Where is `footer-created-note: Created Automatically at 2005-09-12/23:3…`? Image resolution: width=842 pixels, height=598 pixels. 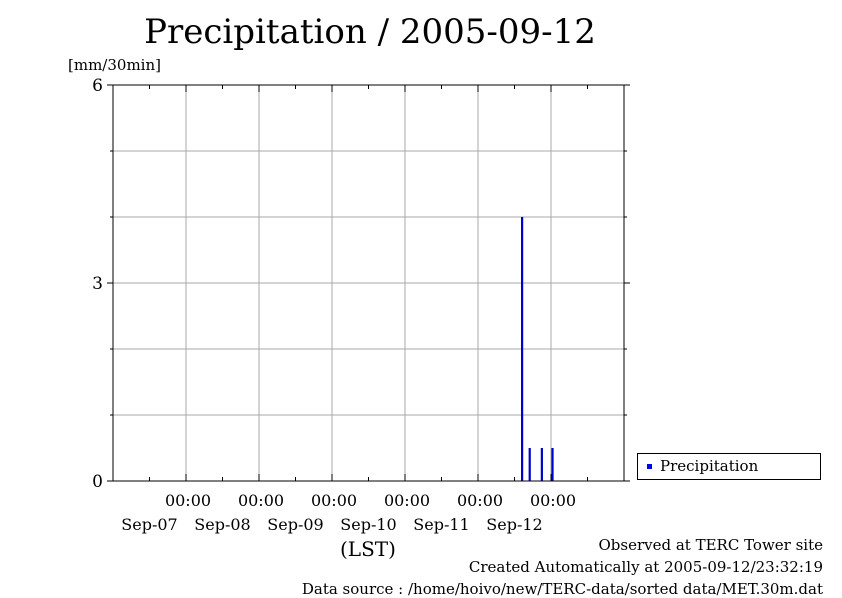 footer-created-note: Created Automatically at 2005-09-12/23:3… is located at coordinates (645, 567).